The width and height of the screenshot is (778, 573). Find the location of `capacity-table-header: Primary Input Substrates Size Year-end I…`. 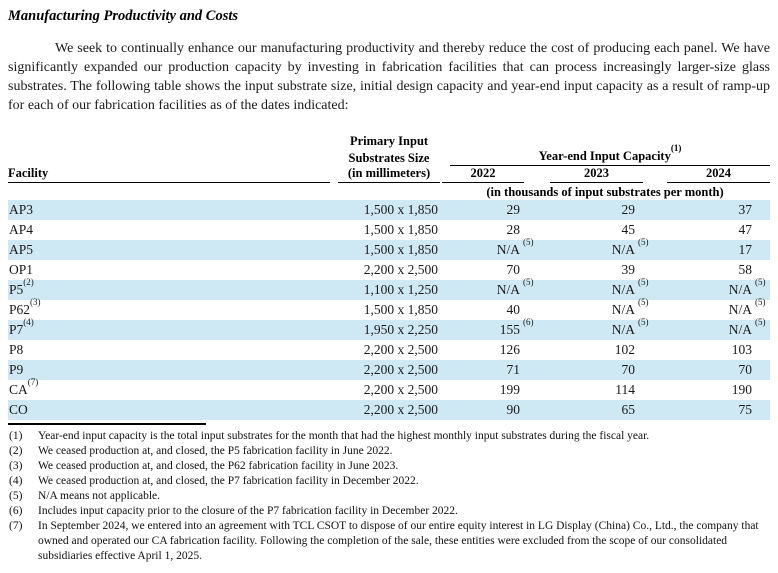

capacity-table-header: Primary Input Substrates Size Year-end I… is located at coordinates (389, 167).